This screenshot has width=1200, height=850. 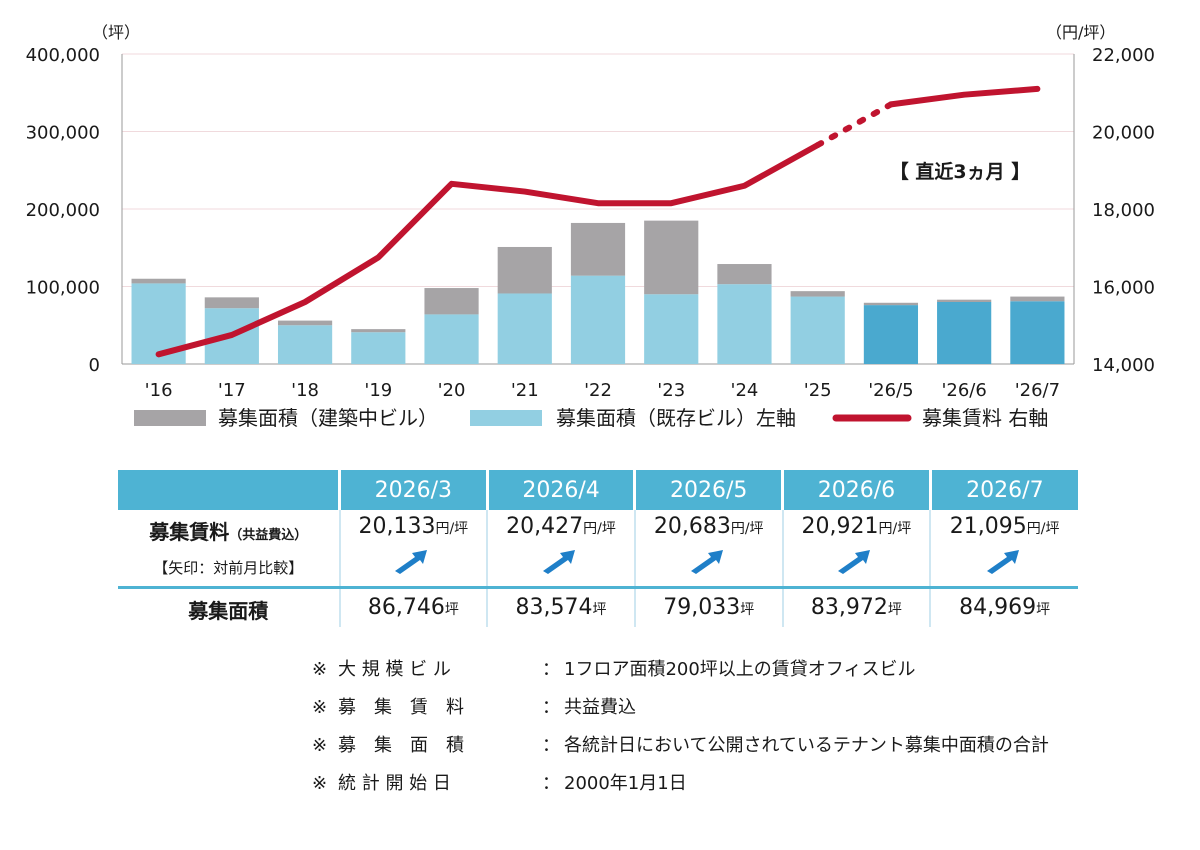 What do you see at coordinates (671, 390) in the screenshot?
I see `x-tick-label: '23` at bounding box center [671, 390].